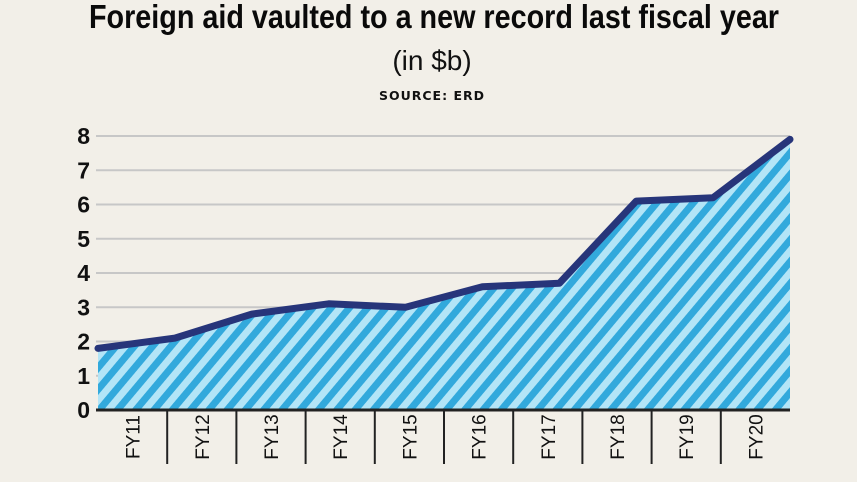  Describe the element at coordinates (549, 436) in the screenshot. I see `x-tick-label: FY17` at that location.